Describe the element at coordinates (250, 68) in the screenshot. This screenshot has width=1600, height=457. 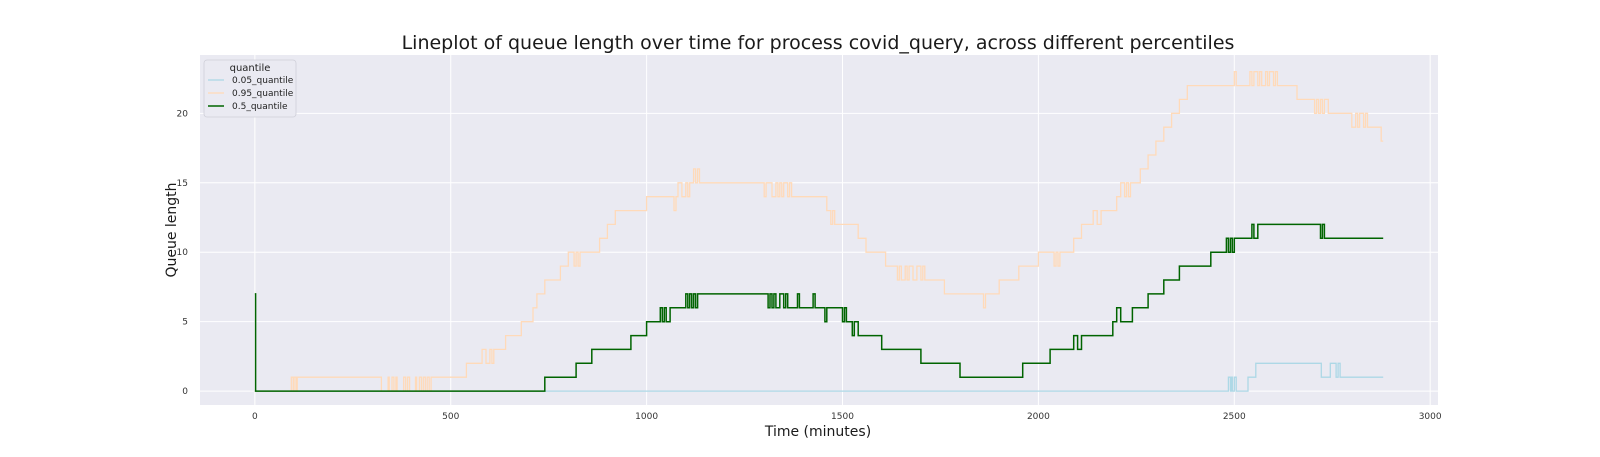
I see `legend-title: quantile` at that location.